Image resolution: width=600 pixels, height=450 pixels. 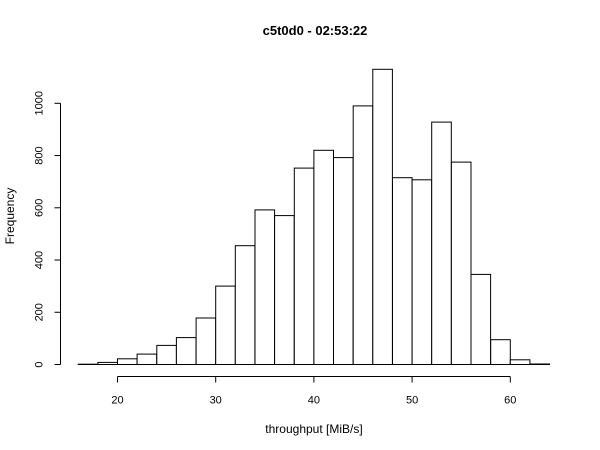 I want to click on y-tick-label: 0, so click(x=40, y=364).